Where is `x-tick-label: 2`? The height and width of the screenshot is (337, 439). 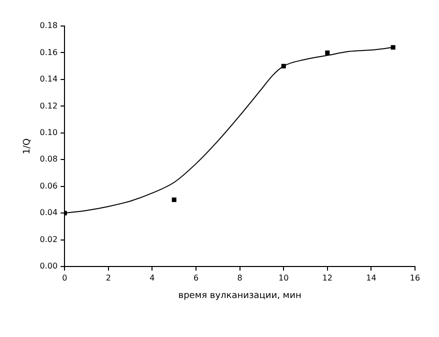
x-tick-label: 2 is located at coordinates (108, 277).